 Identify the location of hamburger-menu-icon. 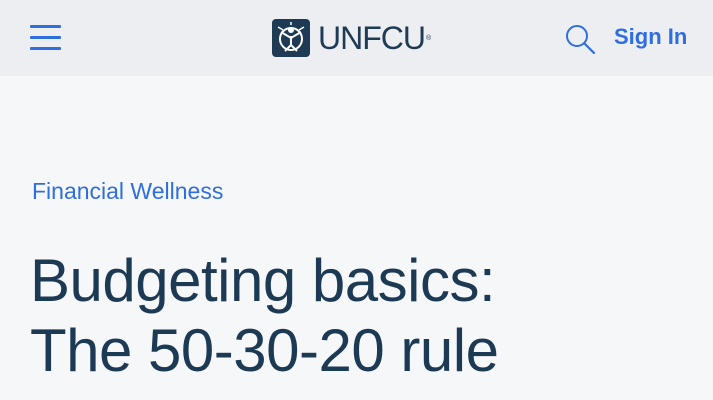
(46, 37).